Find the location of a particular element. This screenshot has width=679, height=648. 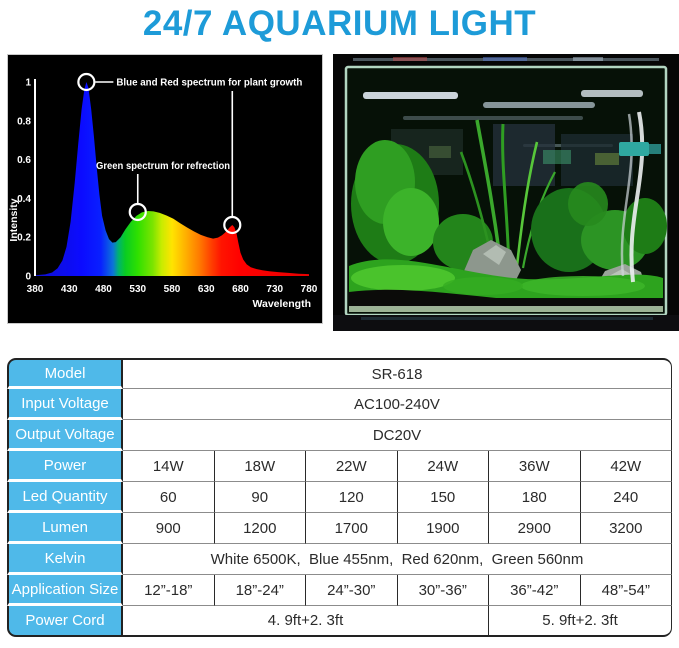

tank-stand is located at coordinates (506, 323).